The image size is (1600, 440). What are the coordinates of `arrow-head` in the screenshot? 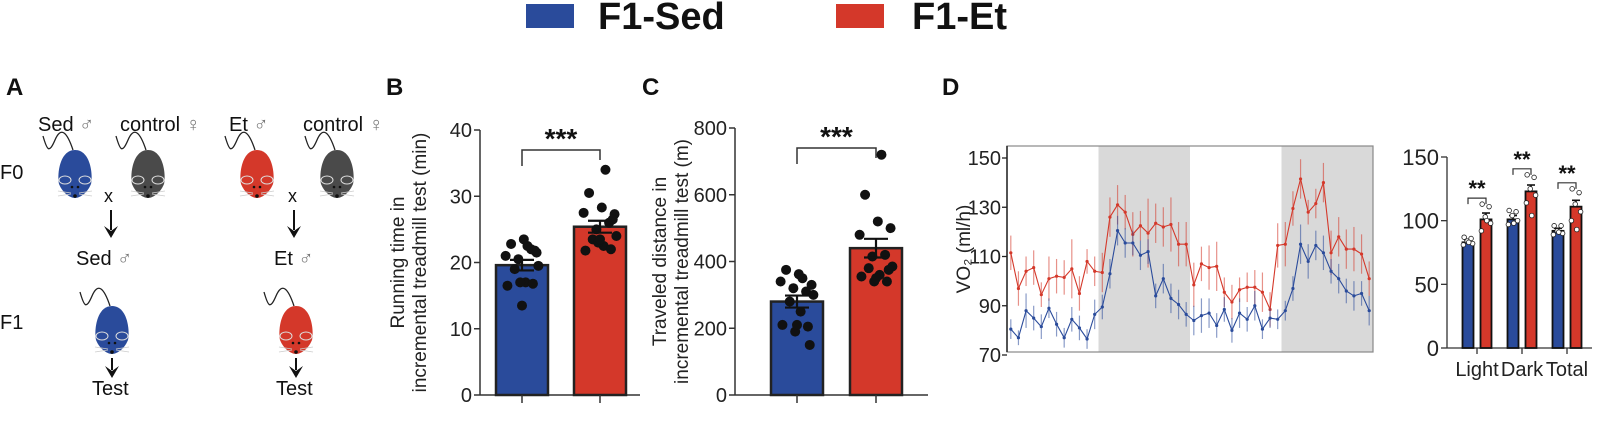 It's located at (294, 232).